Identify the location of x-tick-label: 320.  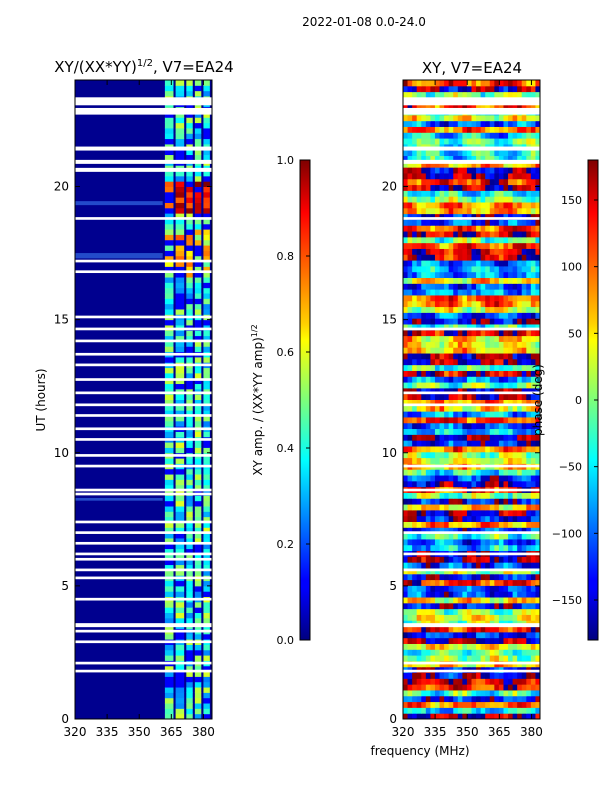
(75, 732).